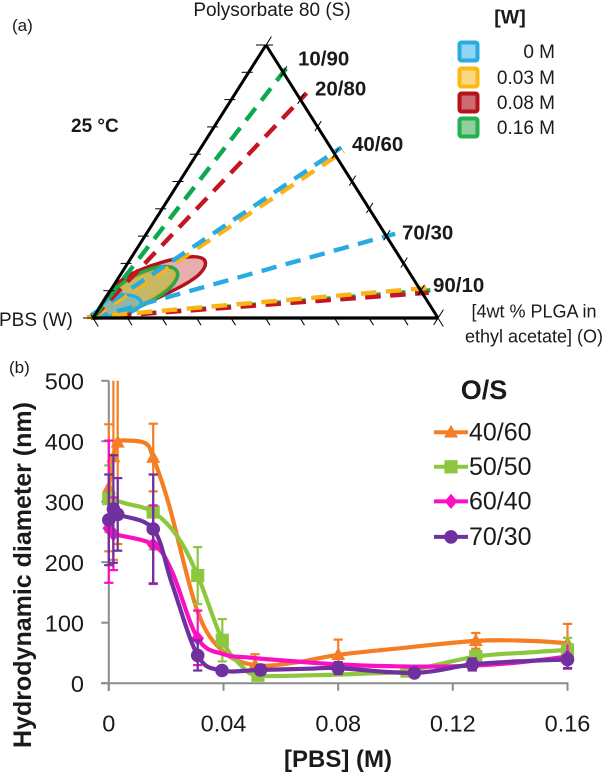 This screenshot has width=605, height=776. I want to click on svg-text: [W], so click(509, 18).